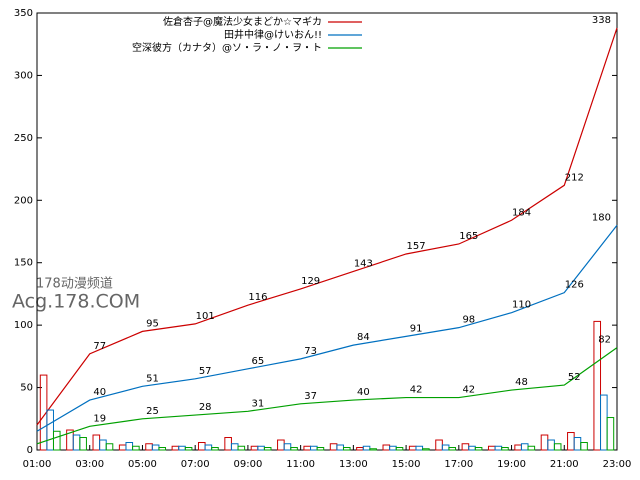 The width and height of the screenshot is (640, 480). I want to click on legend-label: 田井中律@けいおん!!, so click(273, 34).